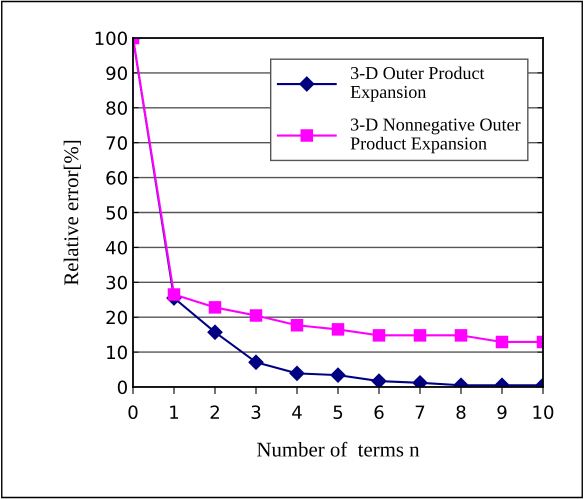 The image size is (584, 499). What do you see at coordinates (338, 413) in the screenshot?
I see `x-tick-label: 5` at bounding box center [338, 413].